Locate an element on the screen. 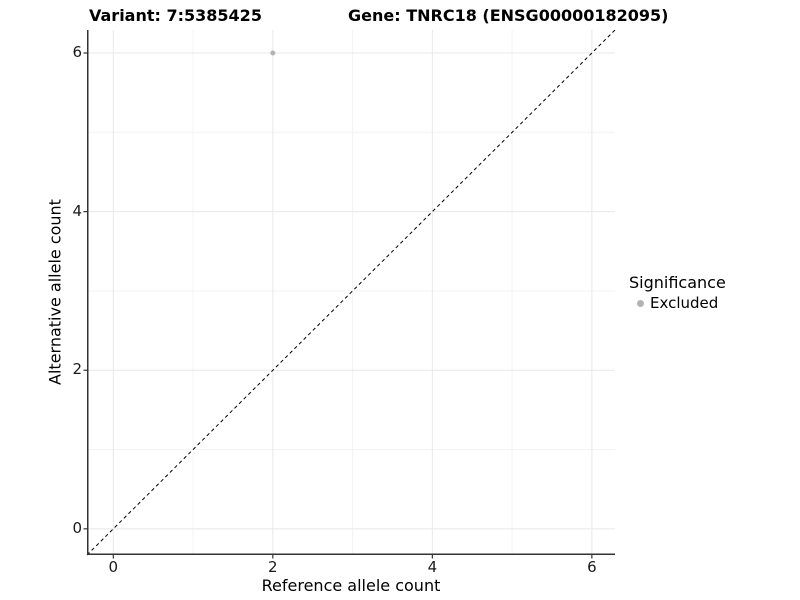  y-tick-label: 0 is located at coordinates (77, 527).